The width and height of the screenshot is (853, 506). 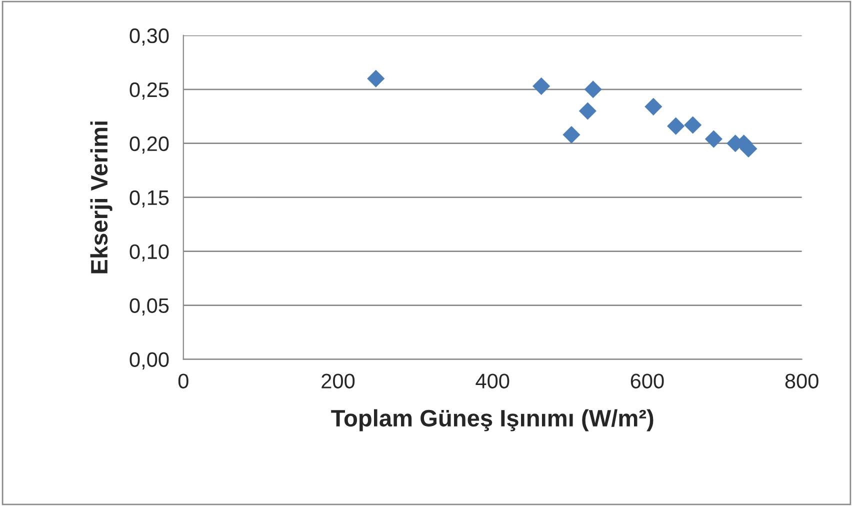 What do you see at coordinates (149, 91) in the screenshot?
I see `y-tick-label: 0,25` at bounding box center [149, 91].